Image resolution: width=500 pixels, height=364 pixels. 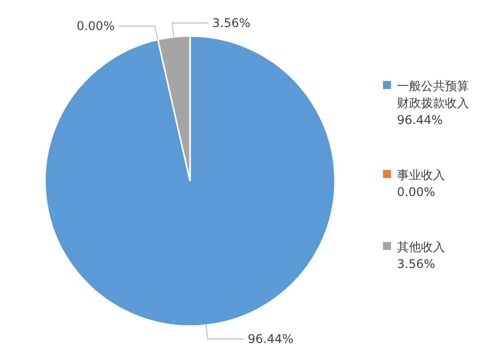 I want to click on legend-label: 事业收入, so click(x=421, y=175).